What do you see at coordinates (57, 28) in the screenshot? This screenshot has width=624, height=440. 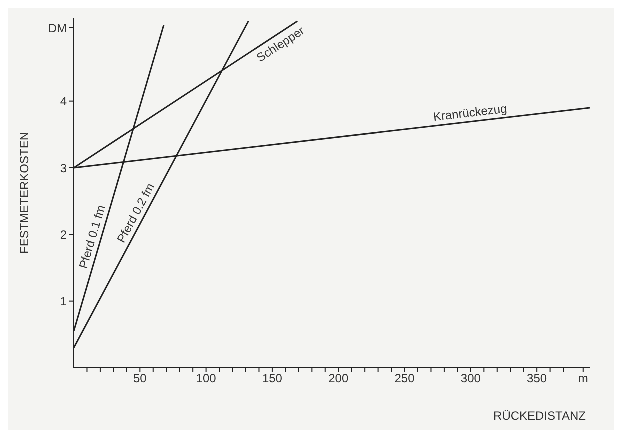 I see `y-tick-label: DM` at bounding box center [57, 28].